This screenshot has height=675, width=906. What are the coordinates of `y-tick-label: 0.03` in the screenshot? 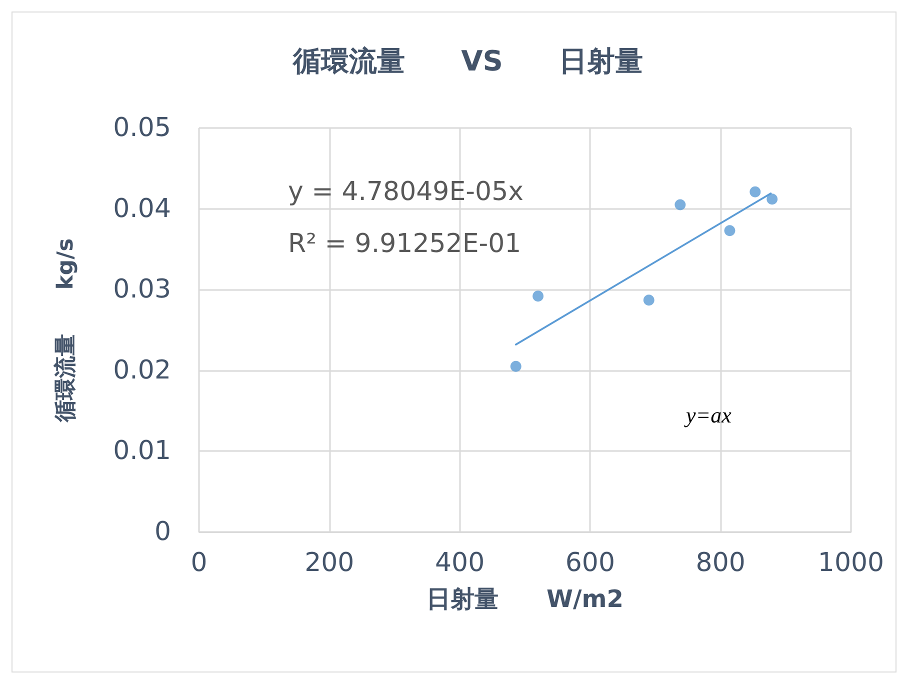 It's located at (142, 289).